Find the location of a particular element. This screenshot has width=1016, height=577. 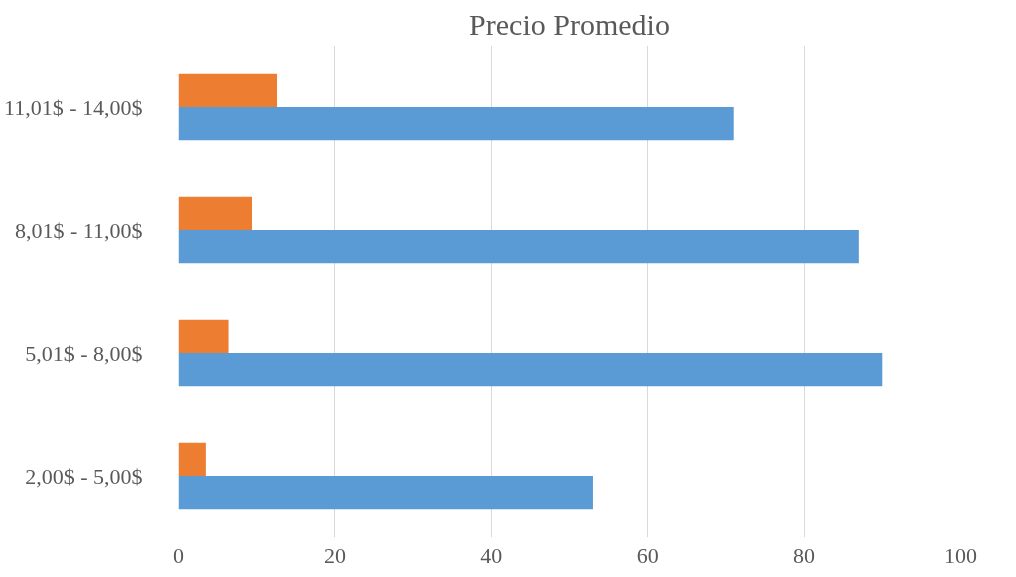

y-tick-label: 11,01$ - 14,00$ is located at coordinates (73, 107).